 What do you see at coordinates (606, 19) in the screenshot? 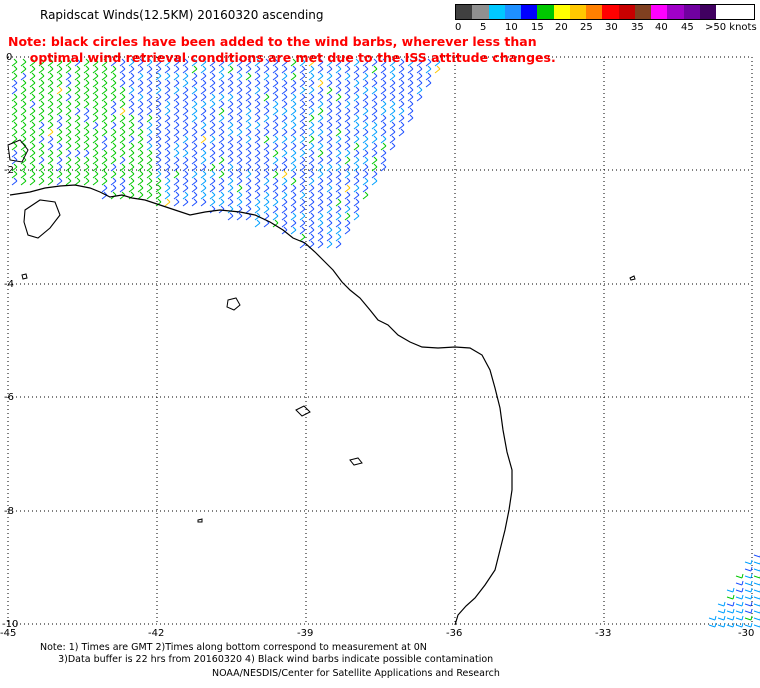
I see `wind-speed-legend: 0 5 10 15 20 25 30 35 40 45 >50 knots` at bounding box center [606, 19].